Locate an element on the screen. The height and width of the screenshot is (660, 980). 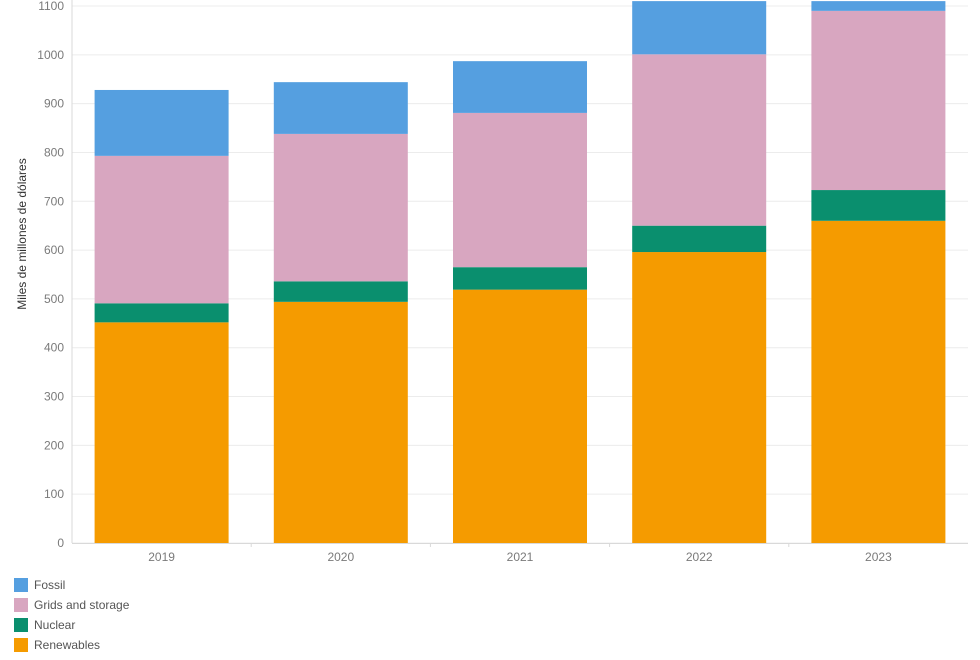
legend-item-nuclear: Nuclear is located at coordinates (71, 625).